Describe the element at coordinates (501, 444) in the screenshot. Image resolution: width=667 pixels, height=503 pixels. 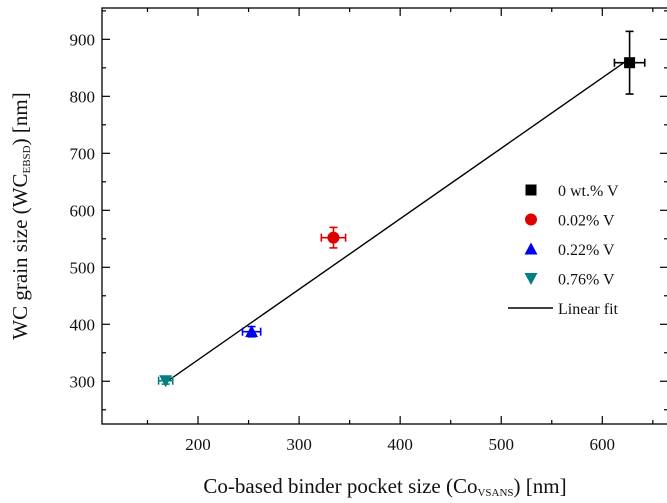
I see `x-tick-label: 500` at that location.